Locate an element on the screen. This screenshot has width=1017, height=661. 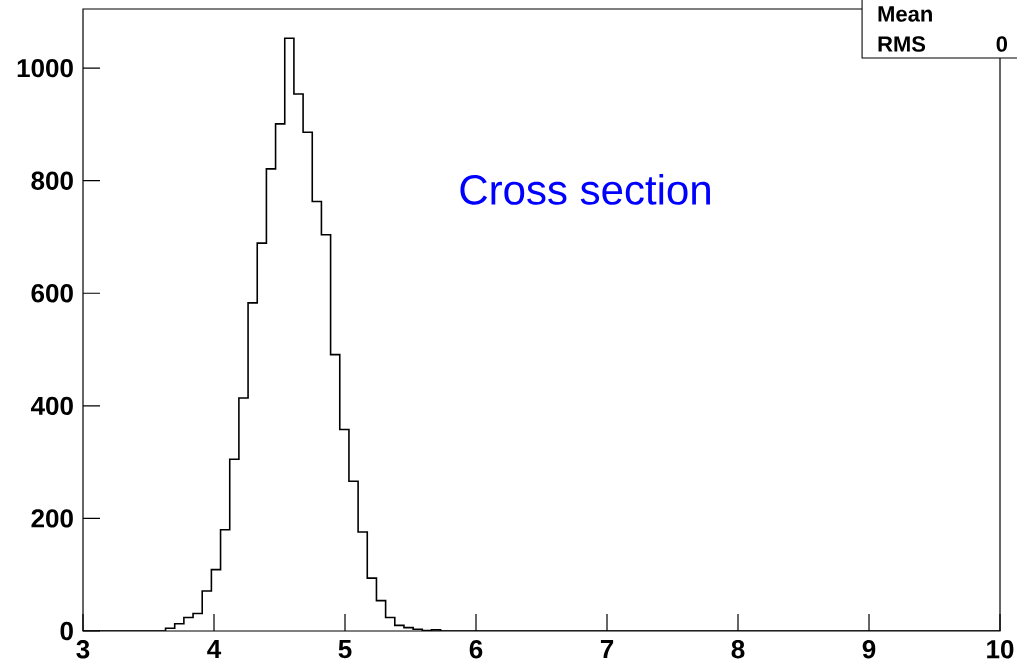
annotation: RMS is located at coordinates (902, 44).